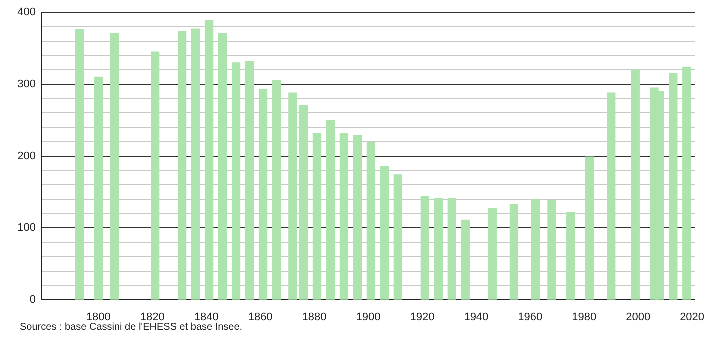 The image size is (710, 340). Describe the element at coordinates (27, 156) in the screenshot. I see `y-tick-label: 200` at that location.